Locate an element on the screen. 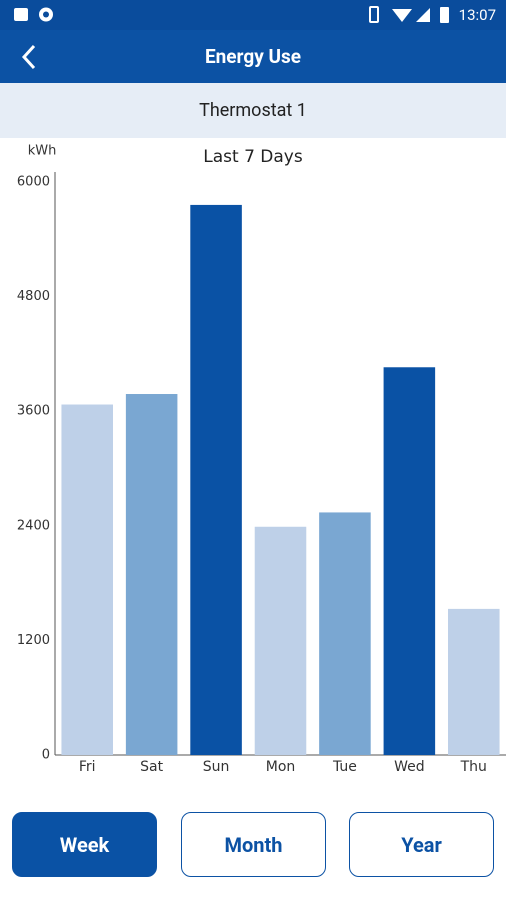  y-tick-label: 4800 is located at coordinates (33, 296).